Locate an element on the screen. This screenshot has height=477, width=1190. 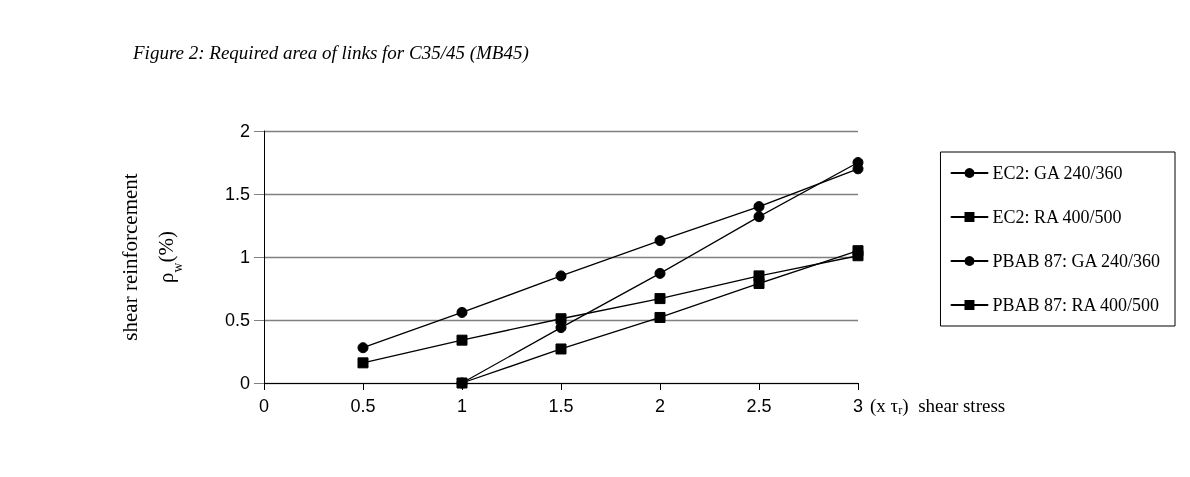
legend-label: EC2: RA 400/500 is located at coordinates (1057, 217).